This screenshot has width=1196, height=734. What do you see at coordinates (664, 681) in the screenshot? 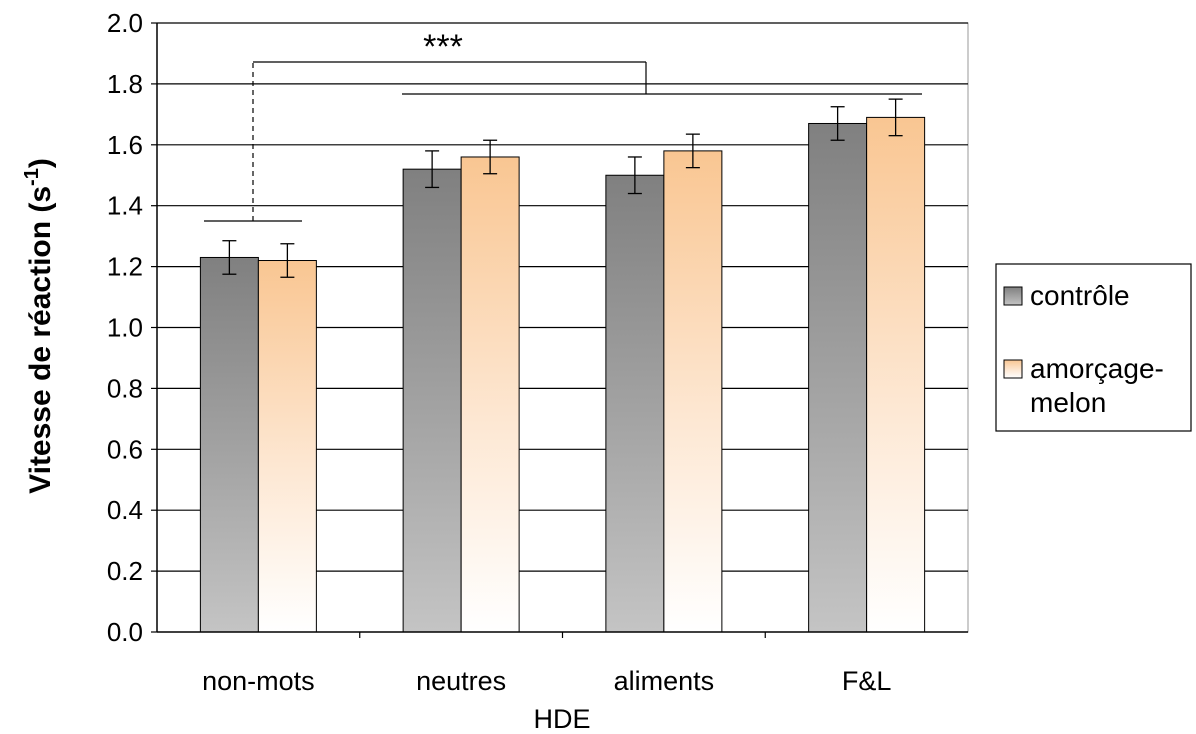
I see `category-label: aliments` at bounding box center [664, 681].